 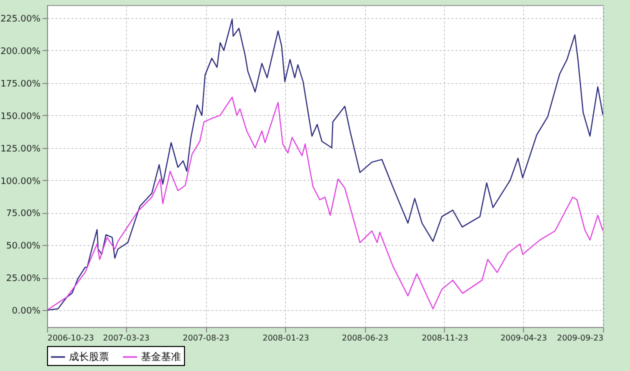 What do you see at coordinates (161, 357) in the screenshot?
I see `legend-label: 基金基准` at bounding box center [161, 357].